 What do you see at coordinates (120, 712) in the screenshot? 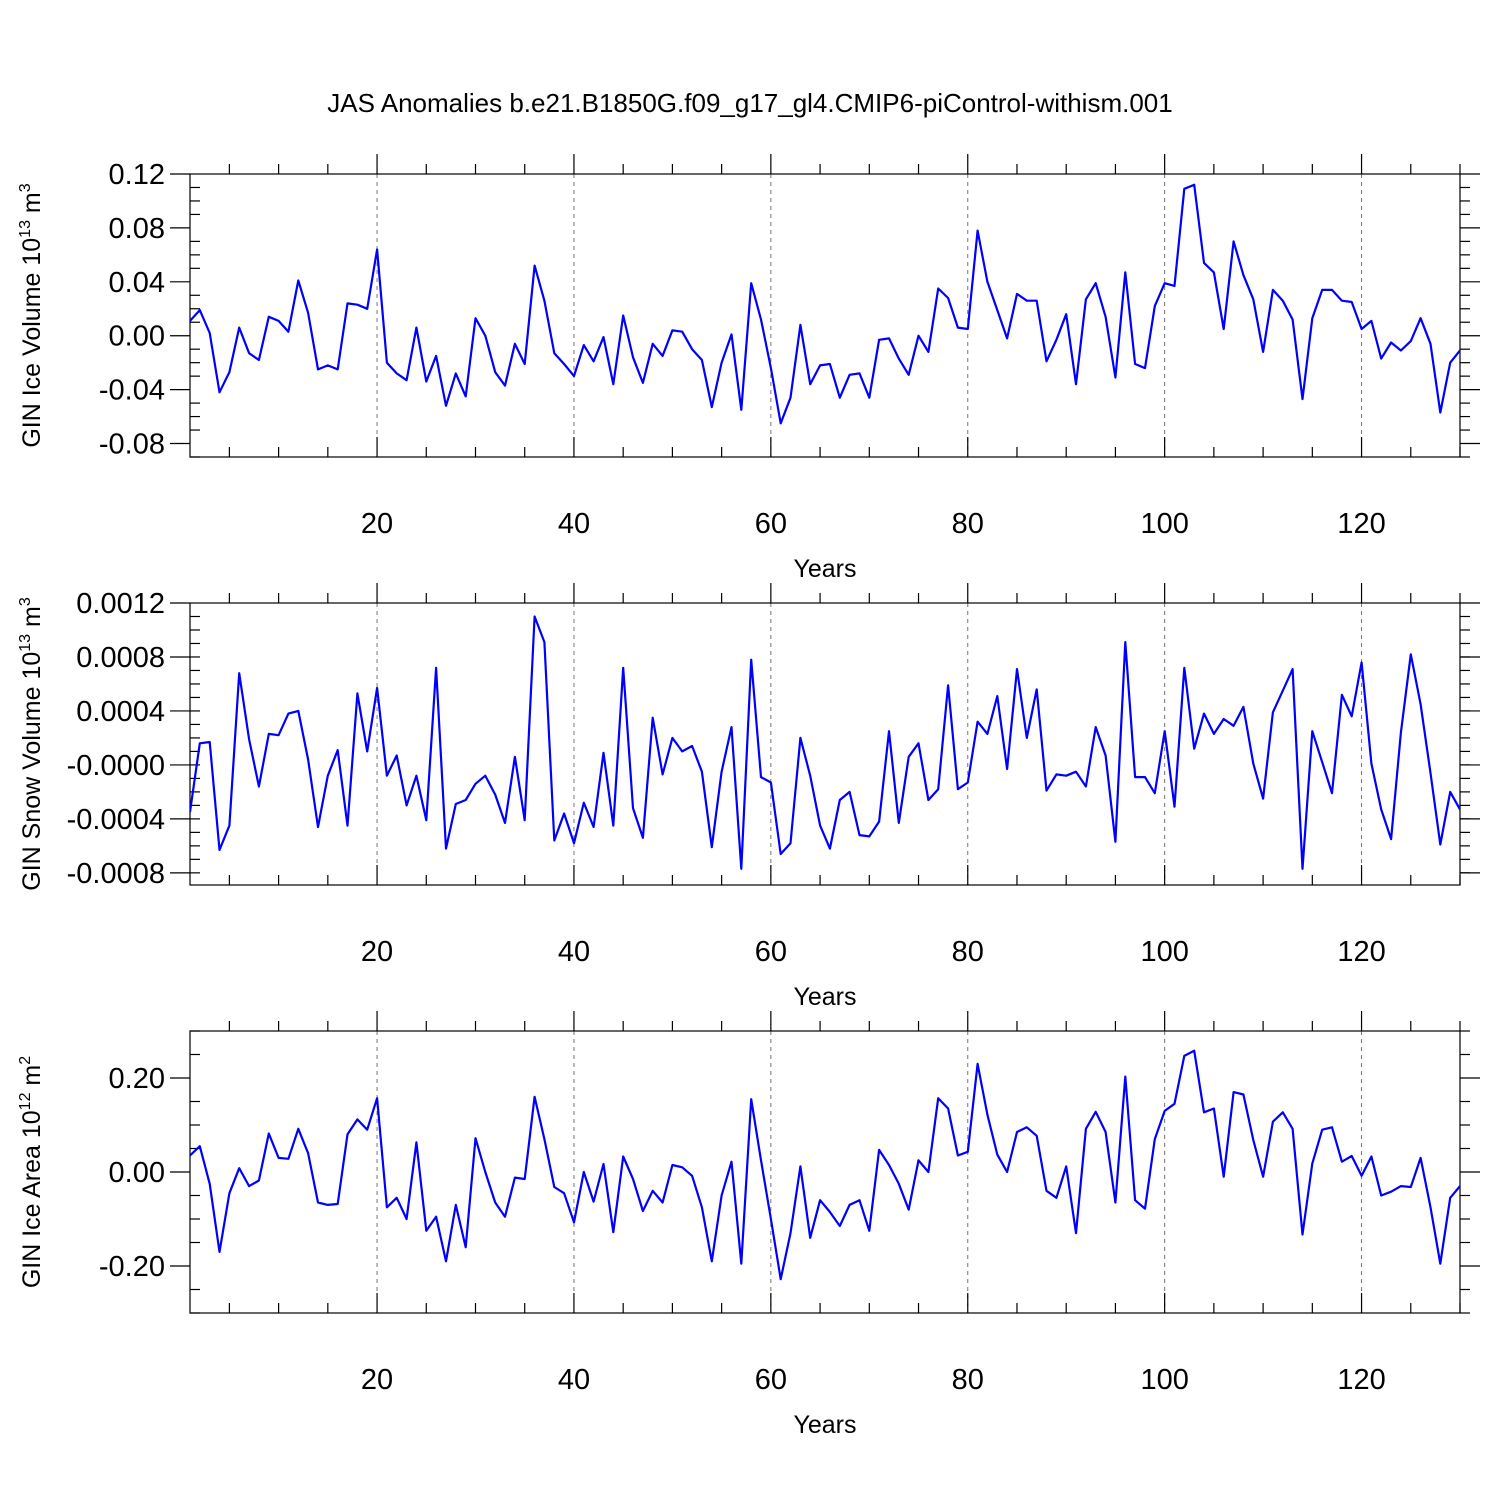
I see `y-tick-label: 0.0004` at bounding box center [120, 712].